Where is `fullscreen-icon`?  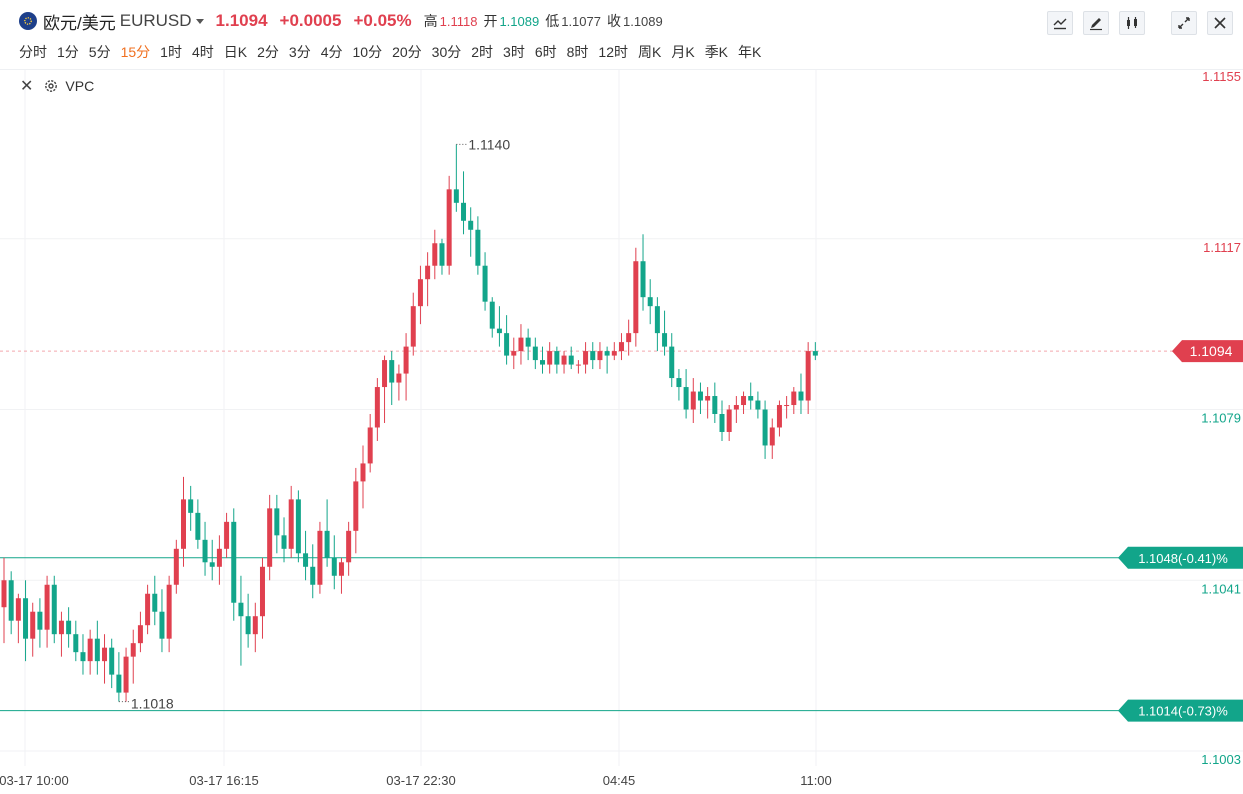
fullscreen-icon is located at coordinates (1184, 23).